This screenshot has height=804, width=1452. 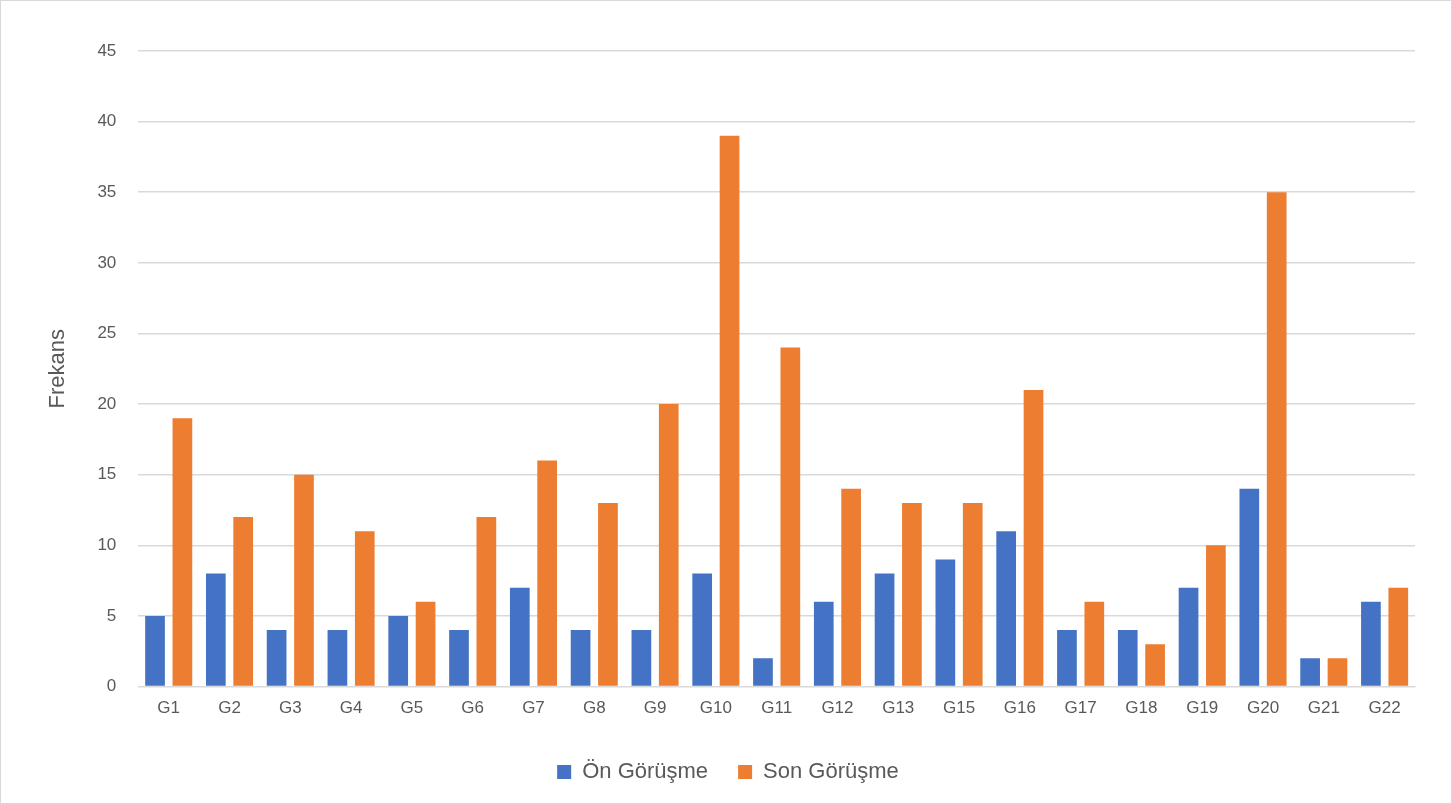 I want to click on y-tick-label: 15, so click(x=107, y=474).